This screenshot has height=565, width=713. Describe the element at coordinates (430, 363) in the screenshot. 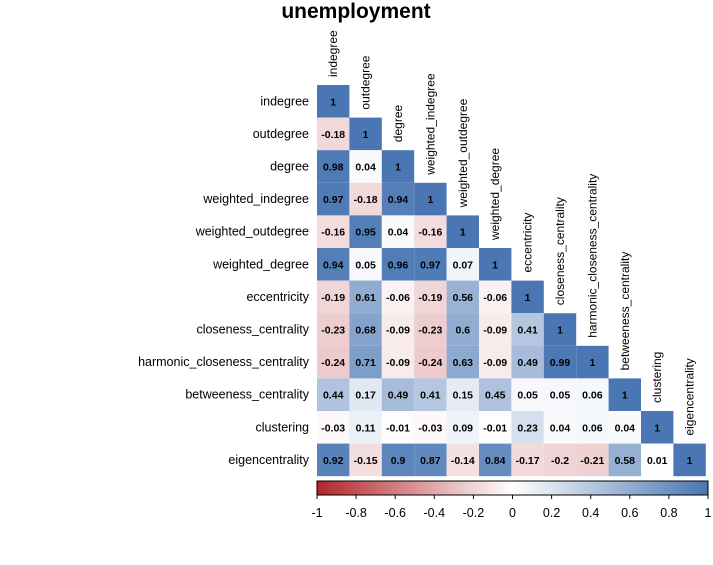

I see `cell-value-label: -0.24` at that location.